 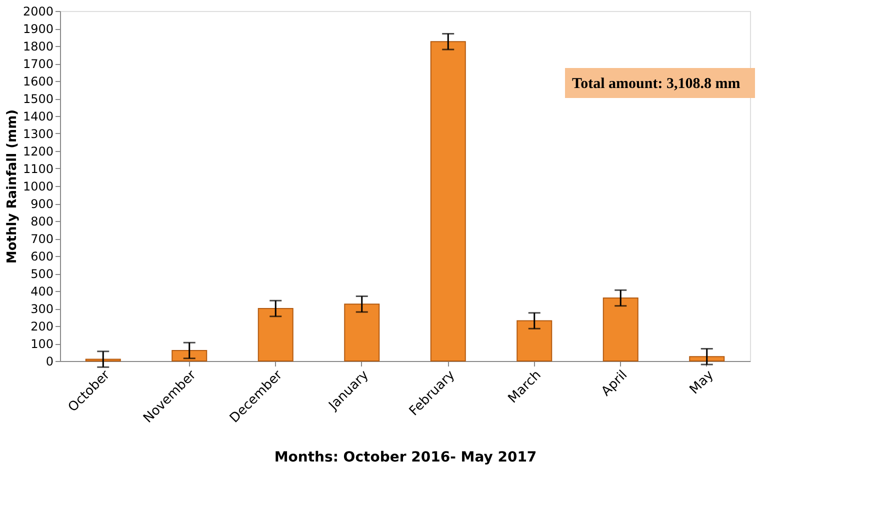 What do you see at coordinates (405, 458) in the screenshot?
I see `x-axis-title: Months: October 2016- May 2017` at bounding box center [405, 458].